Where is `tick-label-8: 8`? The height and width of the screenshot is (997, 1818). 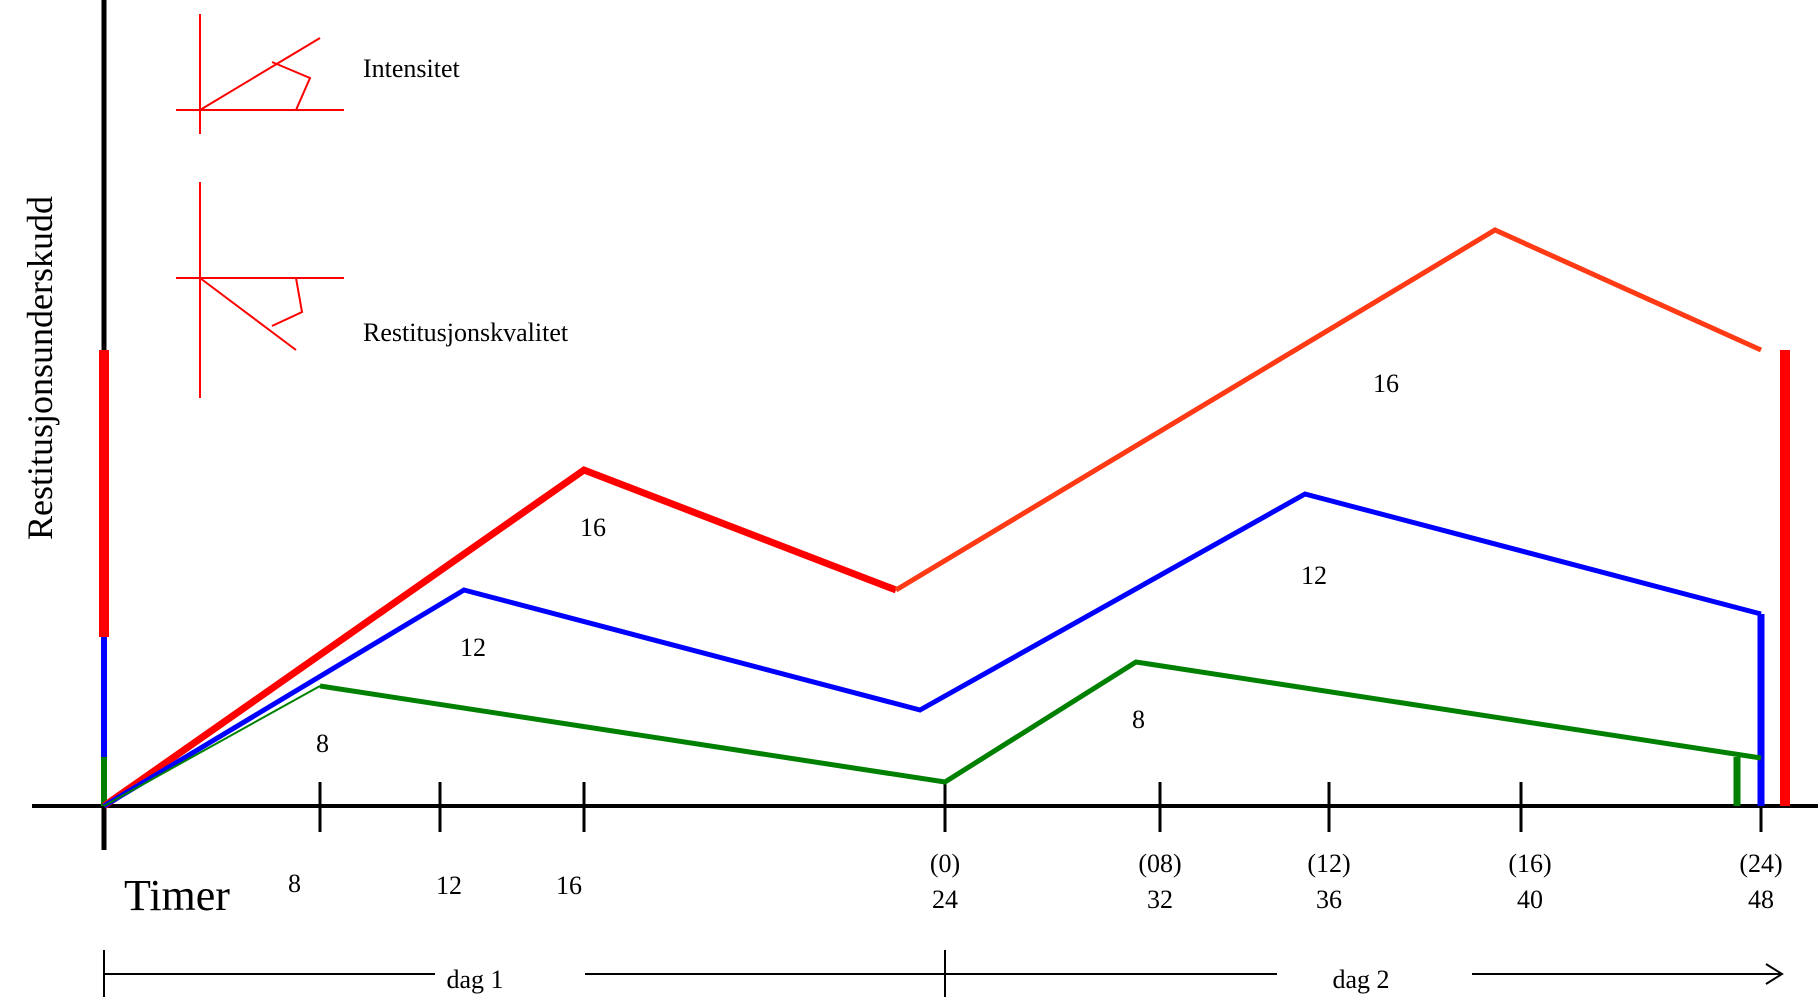 tick-label-8: 8 is located at coordinates (294, 883).